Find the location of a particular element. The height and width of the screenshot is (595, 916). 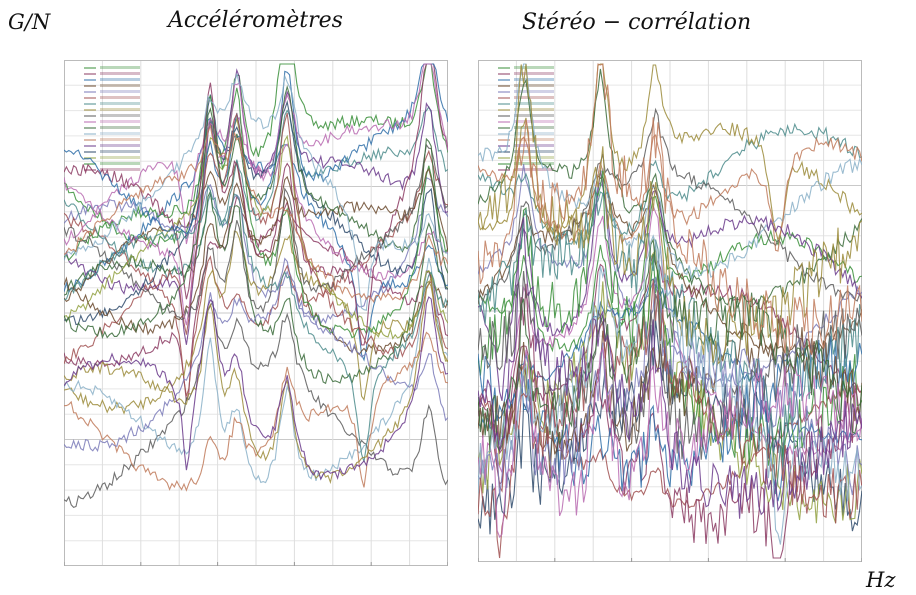

chart-title-accelerometres: Accéléromètres is located at coordinates (255, 20).